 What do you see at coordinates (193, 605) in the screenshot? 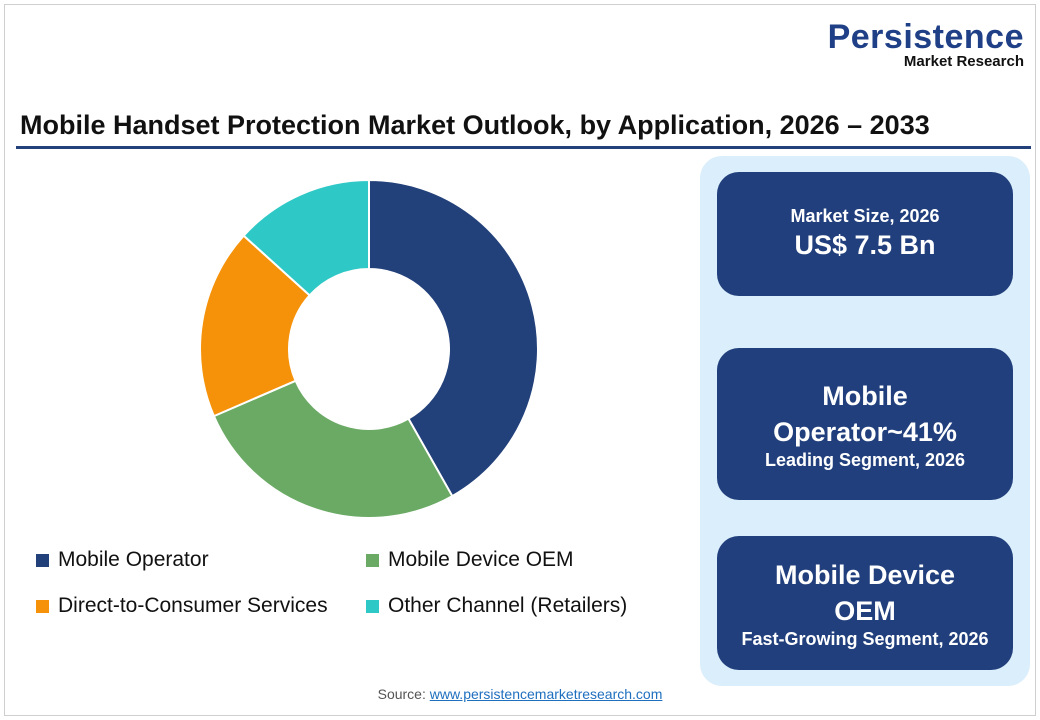
I see `legend-label: Direct-to-Consumer Services` at bounding box center [193, 605].